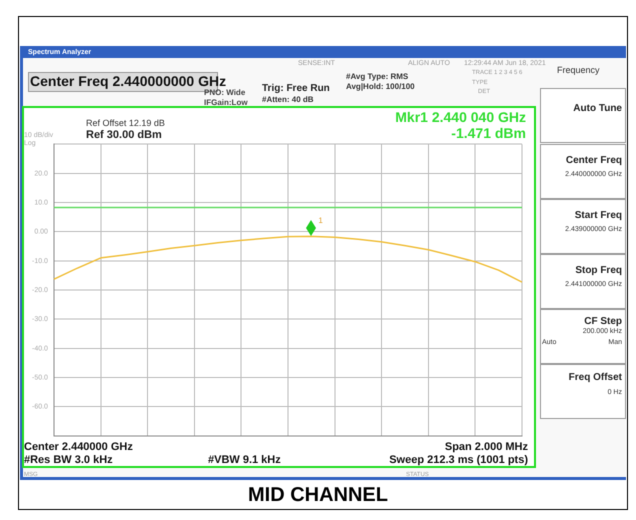 This screenshot has width=636, height=520. What do you see at coordinates (225, 93) in the screenshot?
I see `text: PNO: Wide` at bounding box center [225, 93].